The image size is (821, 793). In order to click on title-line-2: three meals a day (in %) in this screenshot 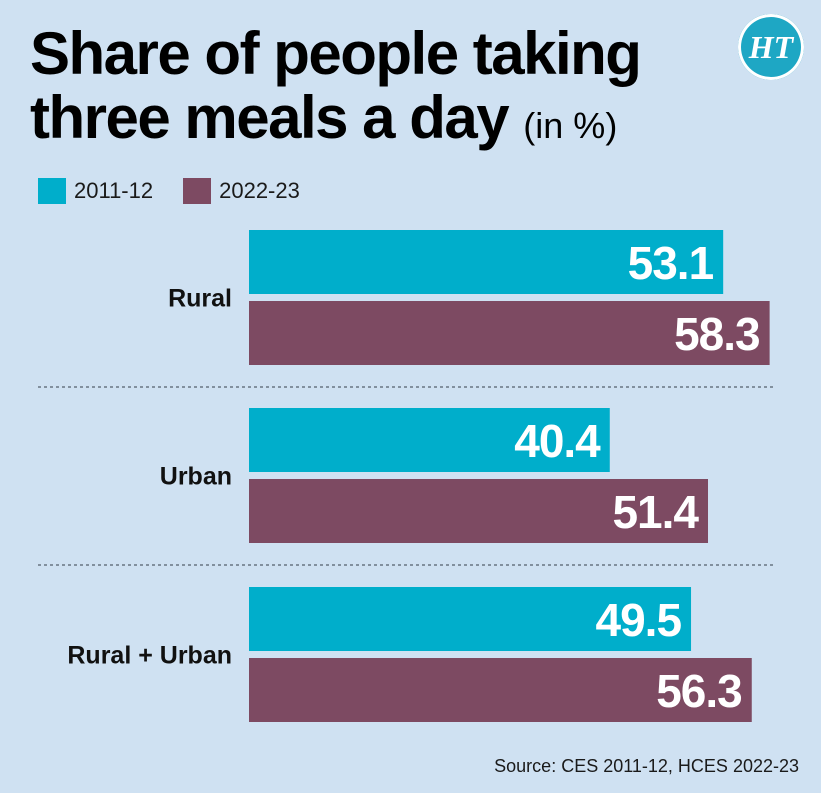, I will do `click(335, 122)`.